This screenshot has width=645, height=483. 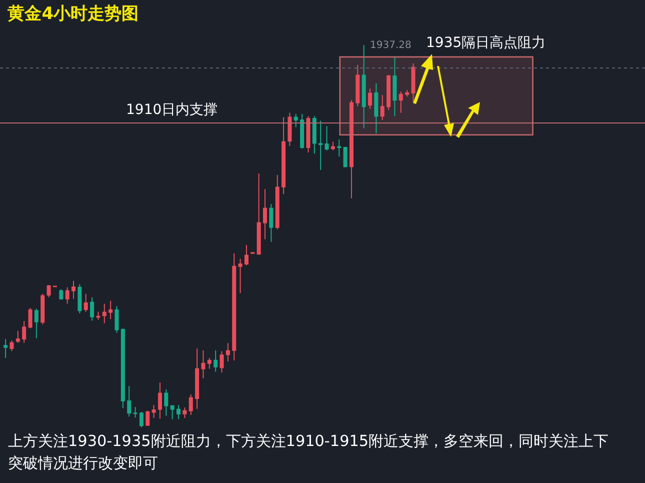 I want to click on chart-title: 黄金4小时走势图, so click(x=72, y=14).